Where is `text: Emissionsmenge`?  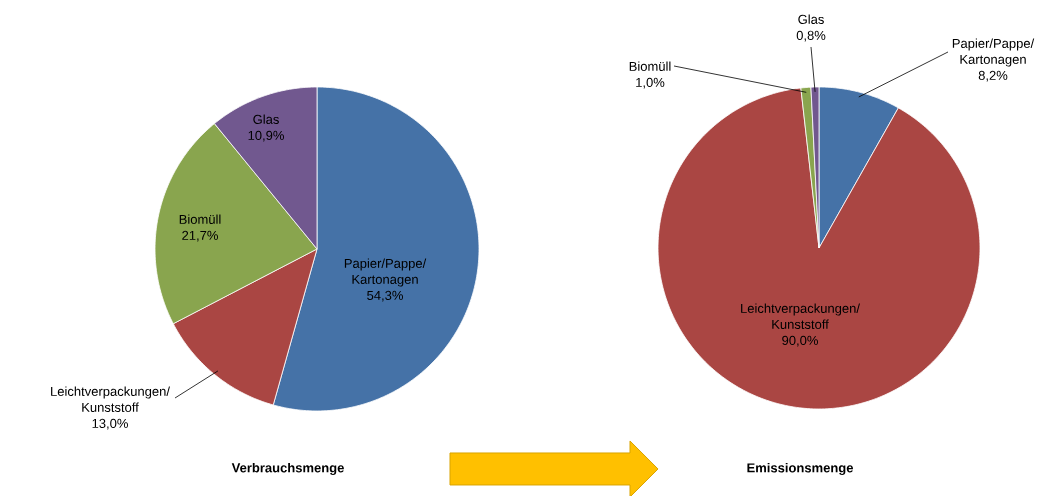 text: Emissionsmenge is located at coordinates (800, 469).